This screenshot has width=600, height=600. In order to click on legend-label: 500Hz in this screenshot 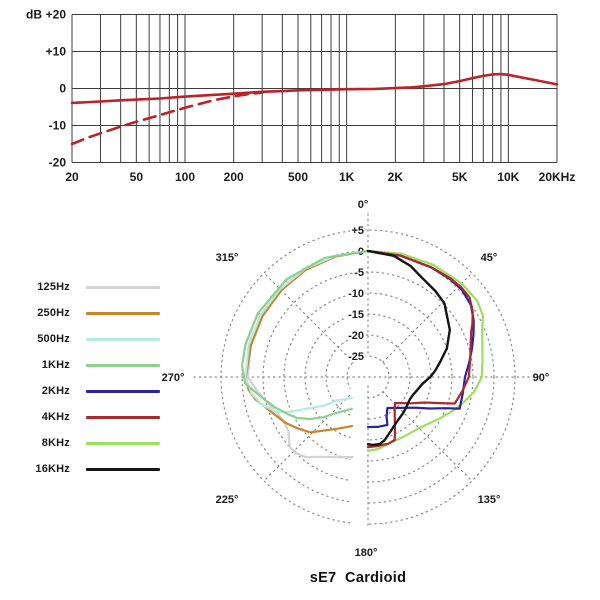, I will do `click(53, 339)`.